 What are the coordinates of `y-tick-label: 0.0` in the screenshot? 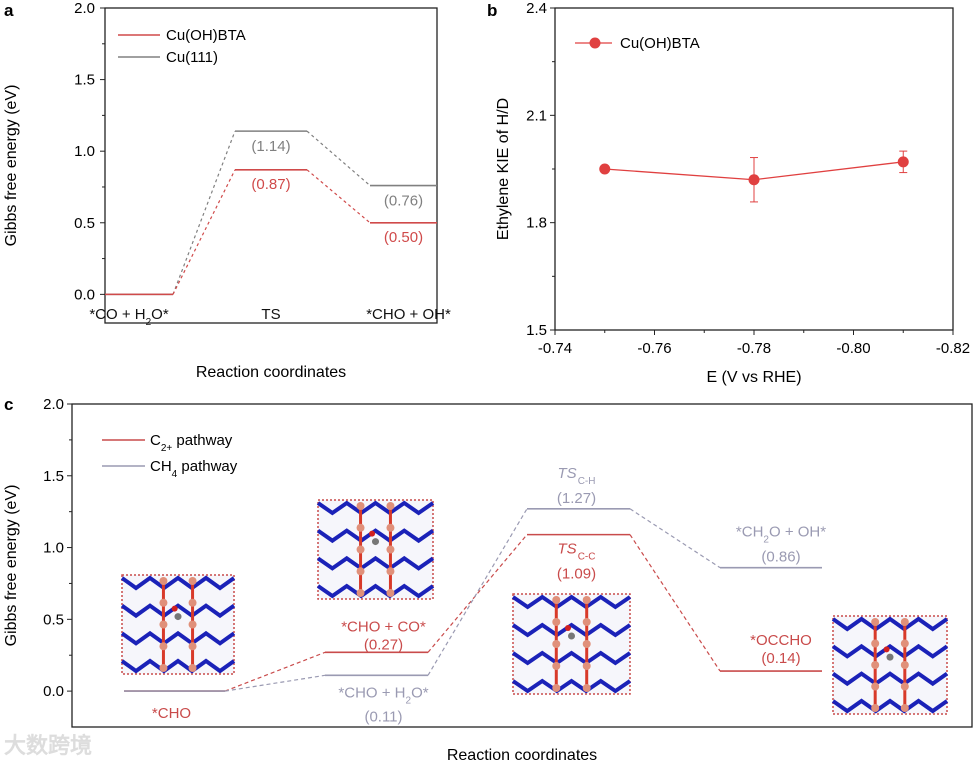 It's located at (84, 294).